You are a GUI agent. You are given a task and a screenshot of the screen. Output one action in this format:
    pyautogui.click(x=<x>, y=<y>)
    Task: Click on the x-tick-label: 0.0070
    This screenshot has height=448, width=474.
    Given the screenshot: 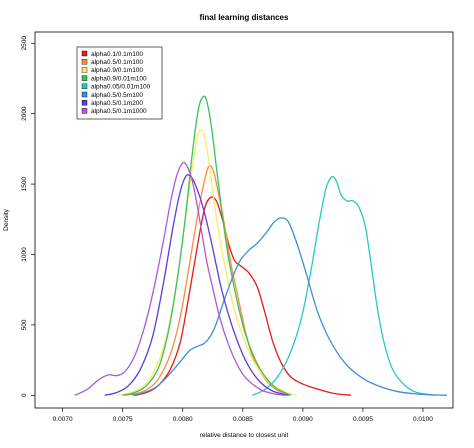 What is the action you would take?
    pyautogui.click(x=63, y=419)
    